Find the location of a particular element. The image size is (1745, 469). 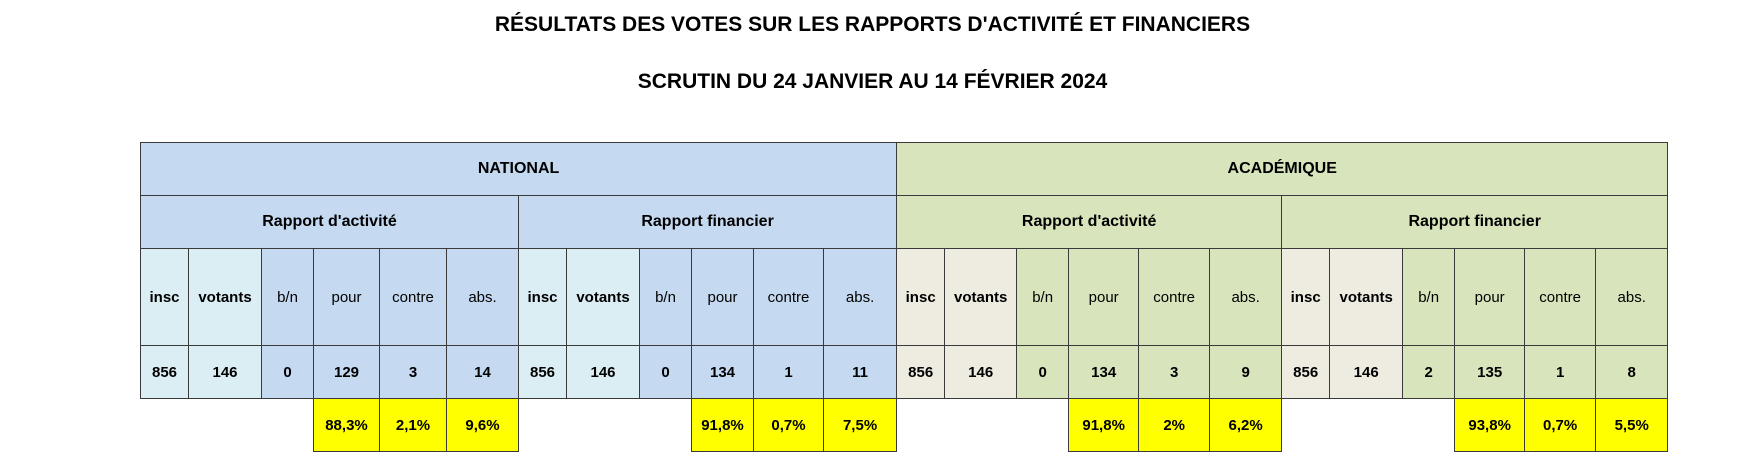

academique-financier-header: Rapport financier is located at coordinates (1475, 222).